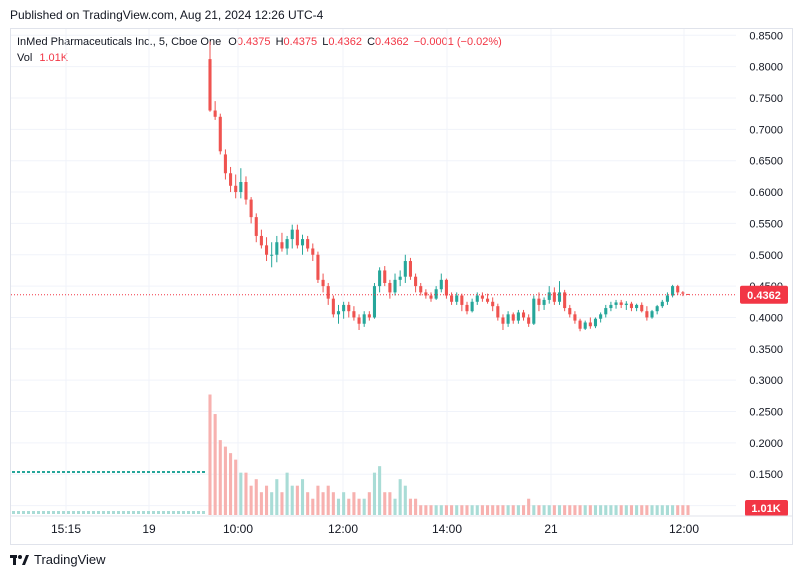  I want to click on symbol-title: InMed Pharmaceuticals Inc., 5, Cboe One, so click(119, 42).